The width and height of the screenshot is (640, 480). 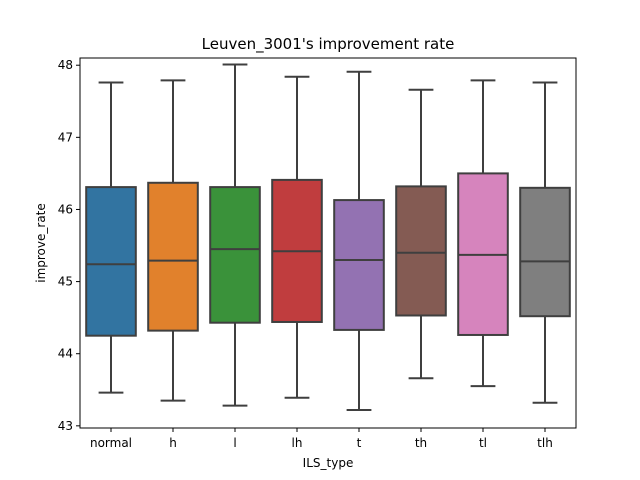 What do you see at coordinates (173, 443) in the screenshot?
I see `x-tick-label-h: h` at bounding box center [173, 443].